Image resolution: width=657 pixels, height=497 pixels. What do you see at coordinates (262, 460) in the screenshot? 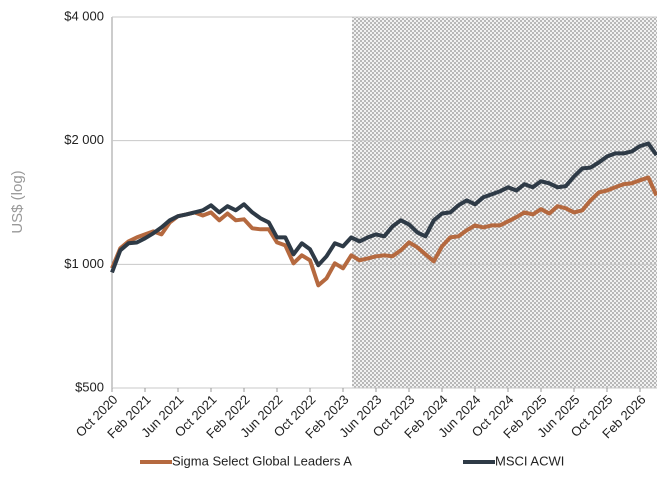
I see `legend-label: Sigma Select Global Leaders A` at bounding box center [262, 460].